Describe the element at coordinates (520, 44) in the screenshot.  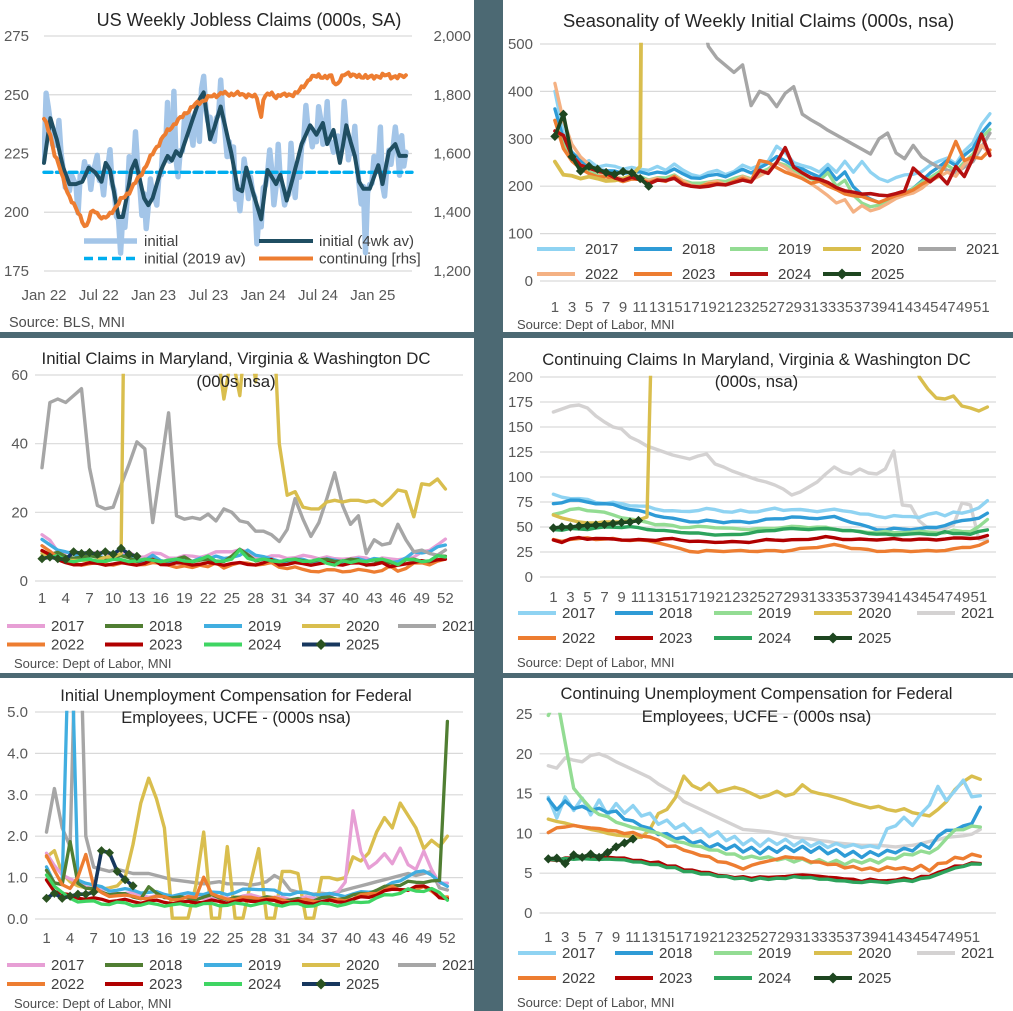
I see `svg-text: 500` at that location.